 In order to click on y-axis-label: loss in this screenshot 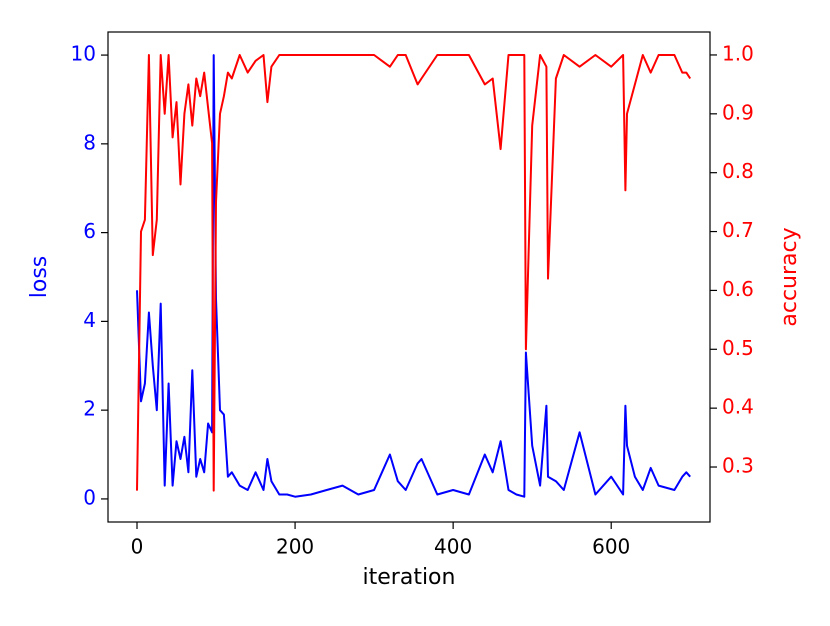, I will do `click(39, 277)`.